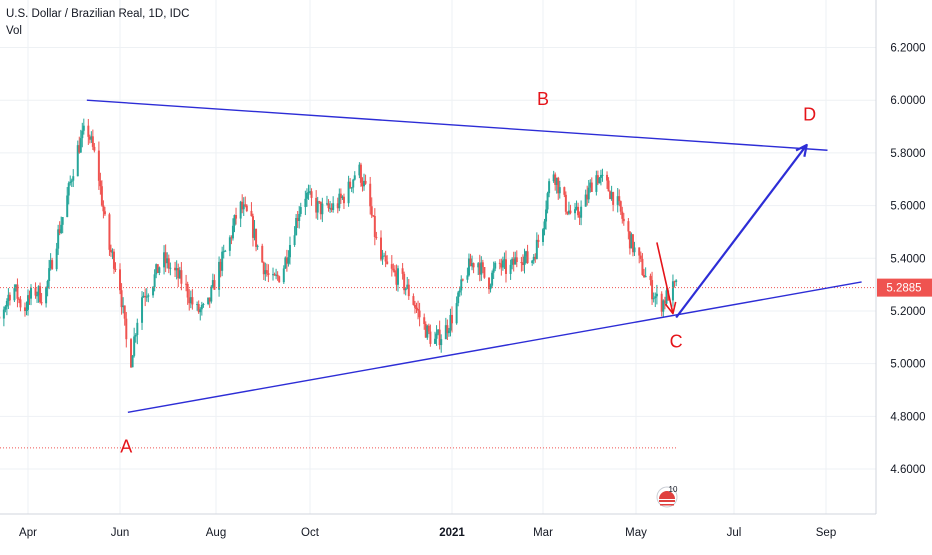 The width and height of the screenshot is (932, 555). I want to click on time-tick-label: Jun, so click(120, 533).